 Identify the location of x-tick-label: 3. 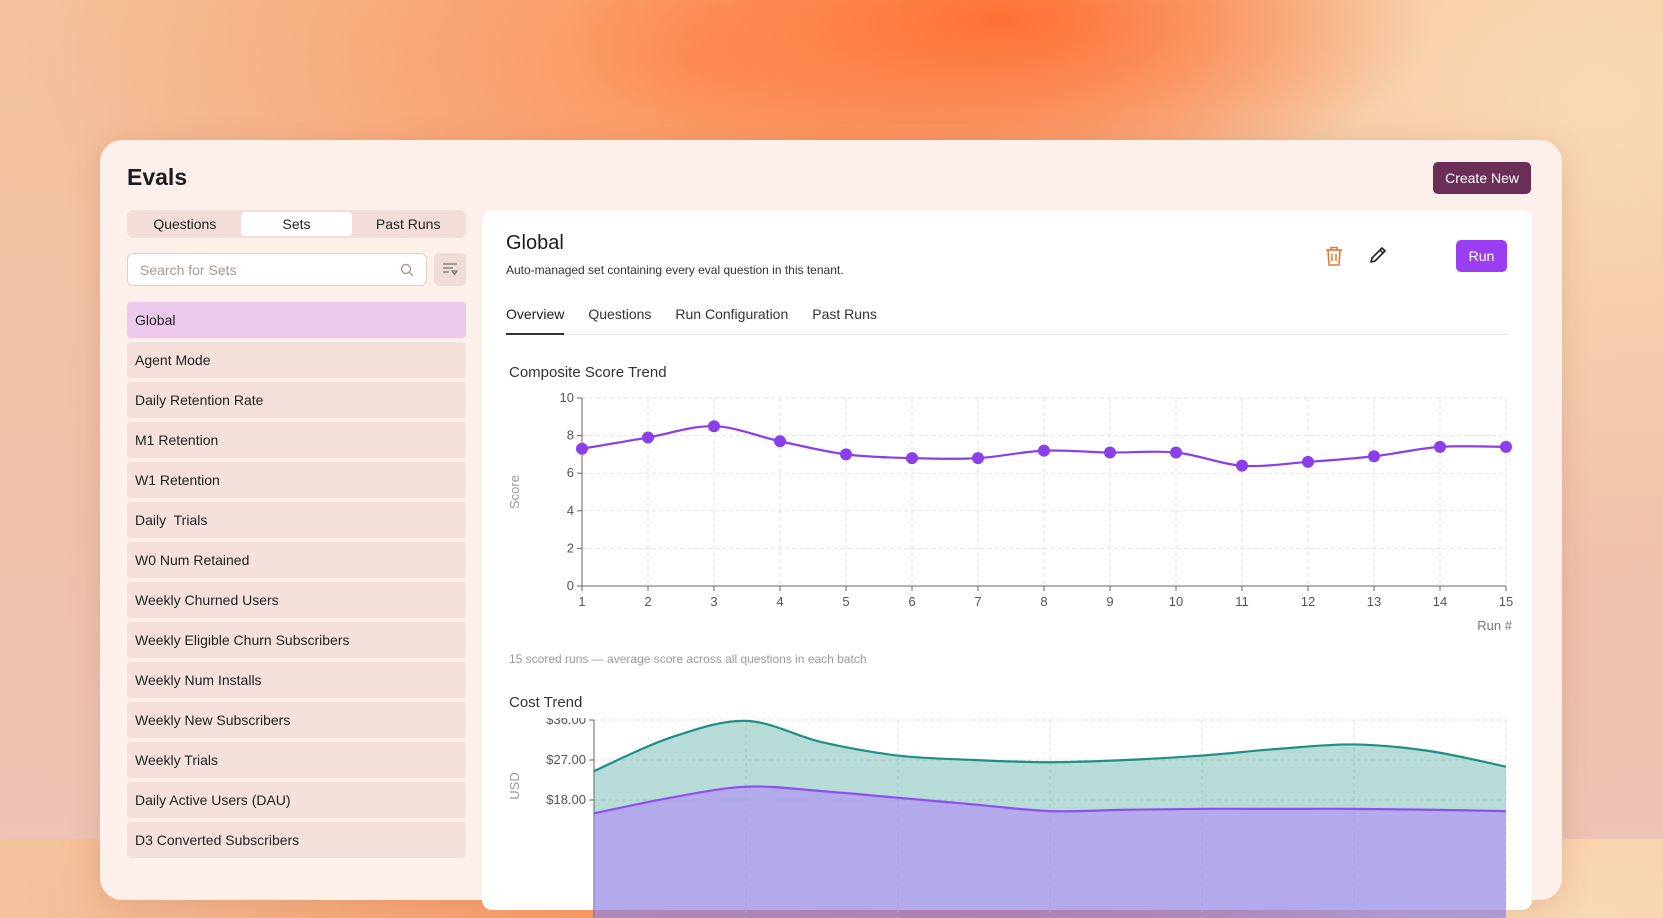
(713, 601).